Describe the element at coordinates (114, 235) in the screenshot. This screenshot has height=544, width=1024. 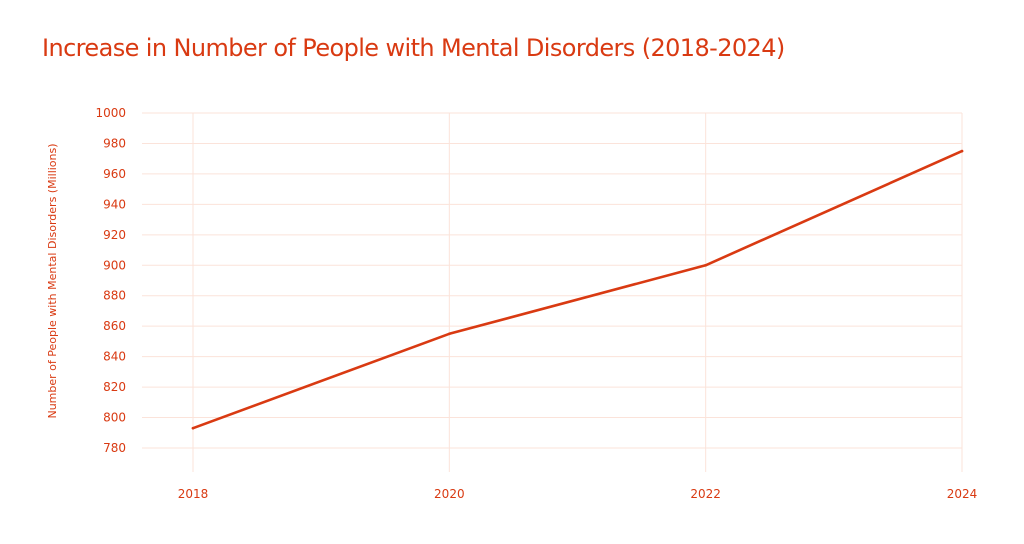
I see `y-tick-label: 920` at that location.